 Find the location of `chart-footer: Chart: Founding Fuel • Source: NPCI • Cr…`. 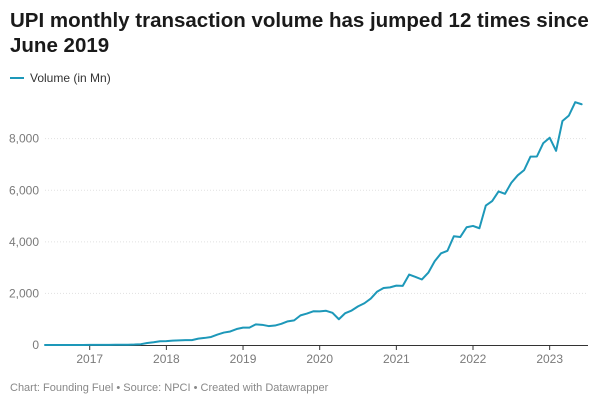

chart-footer: Chart: Founding Fuel • Source: NPCI • Cr… is located at coordinates (169, 388).